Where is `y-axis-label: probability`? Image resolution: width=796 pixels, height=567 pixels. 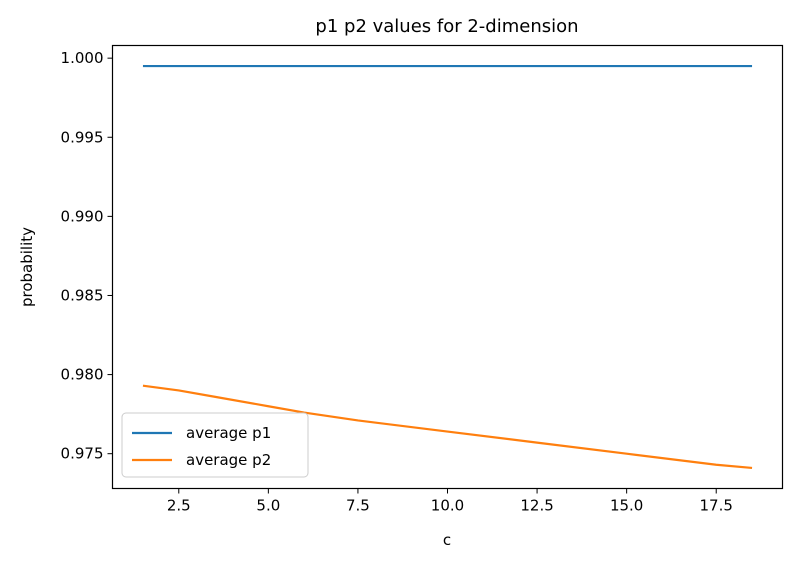
y-axis-label: probability is located at coordinates (27, 267).